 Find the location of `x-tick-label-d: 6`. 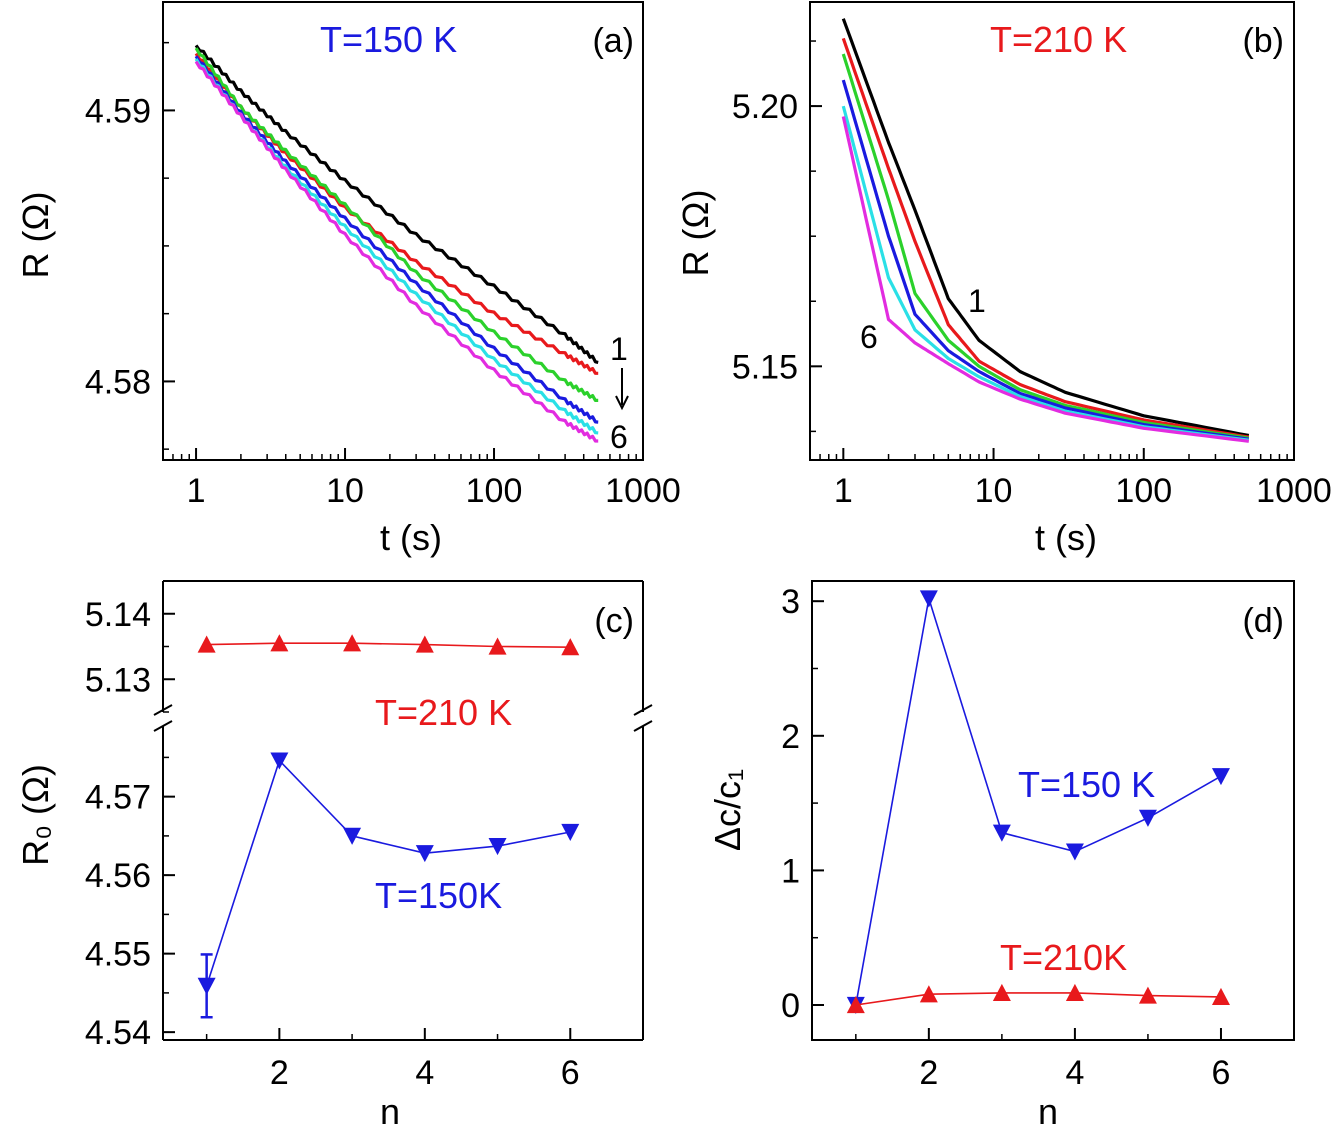

x-tick-label-d: 6 is located at coordinates (1221, 1073).